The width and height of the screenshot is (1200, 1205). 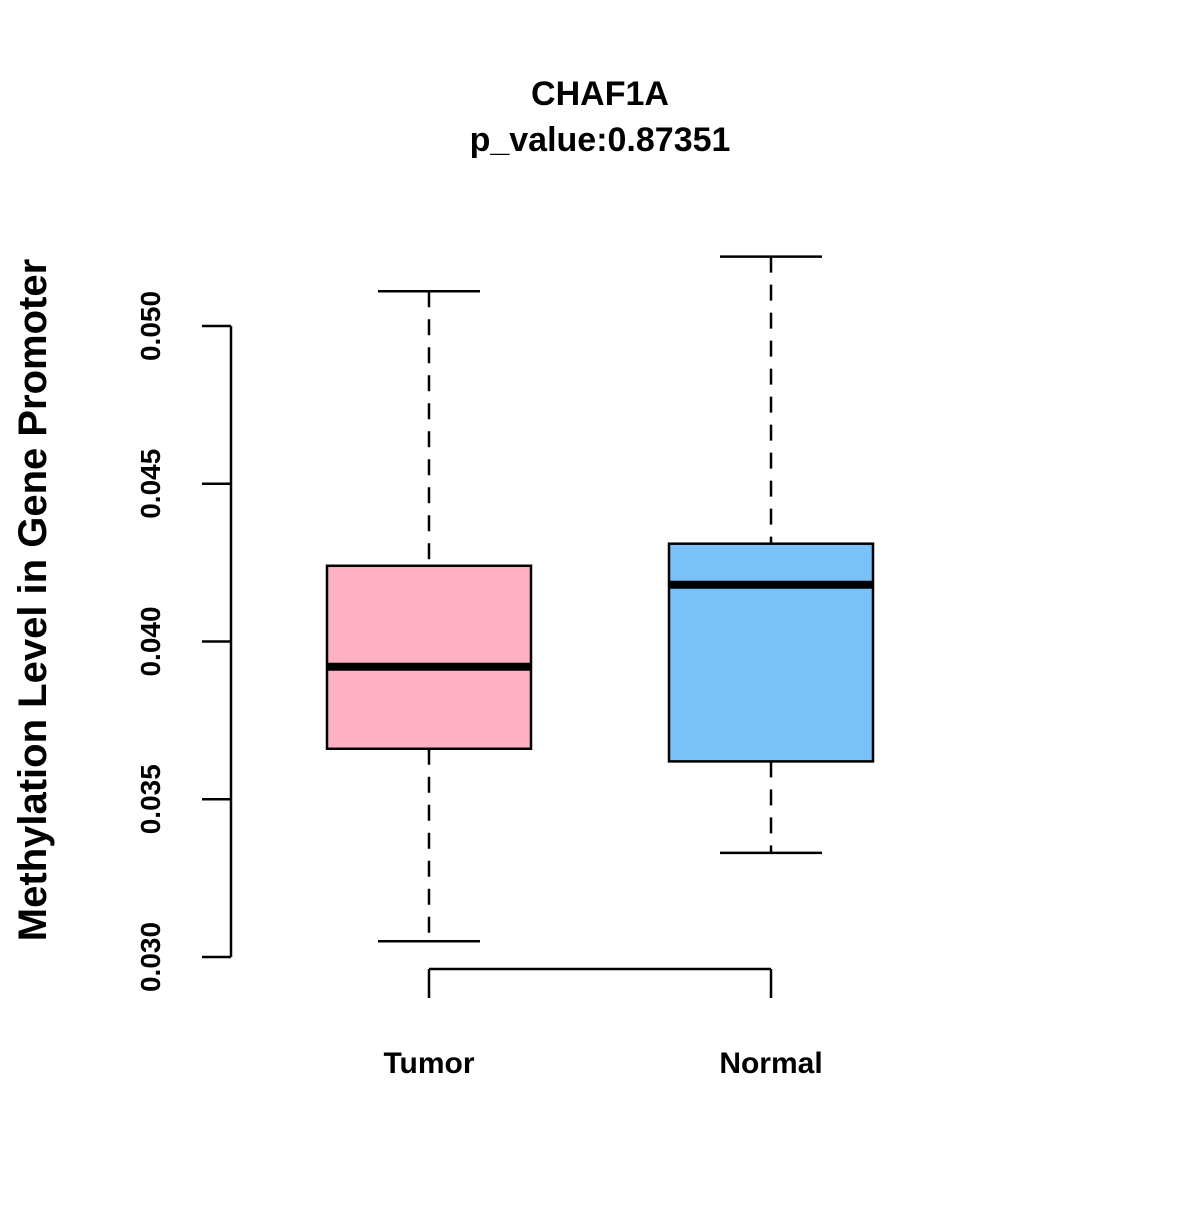 I want to click on y-axis: 0.030 0.035 0.040 0.045 0.050, so click(x=184, y=641).